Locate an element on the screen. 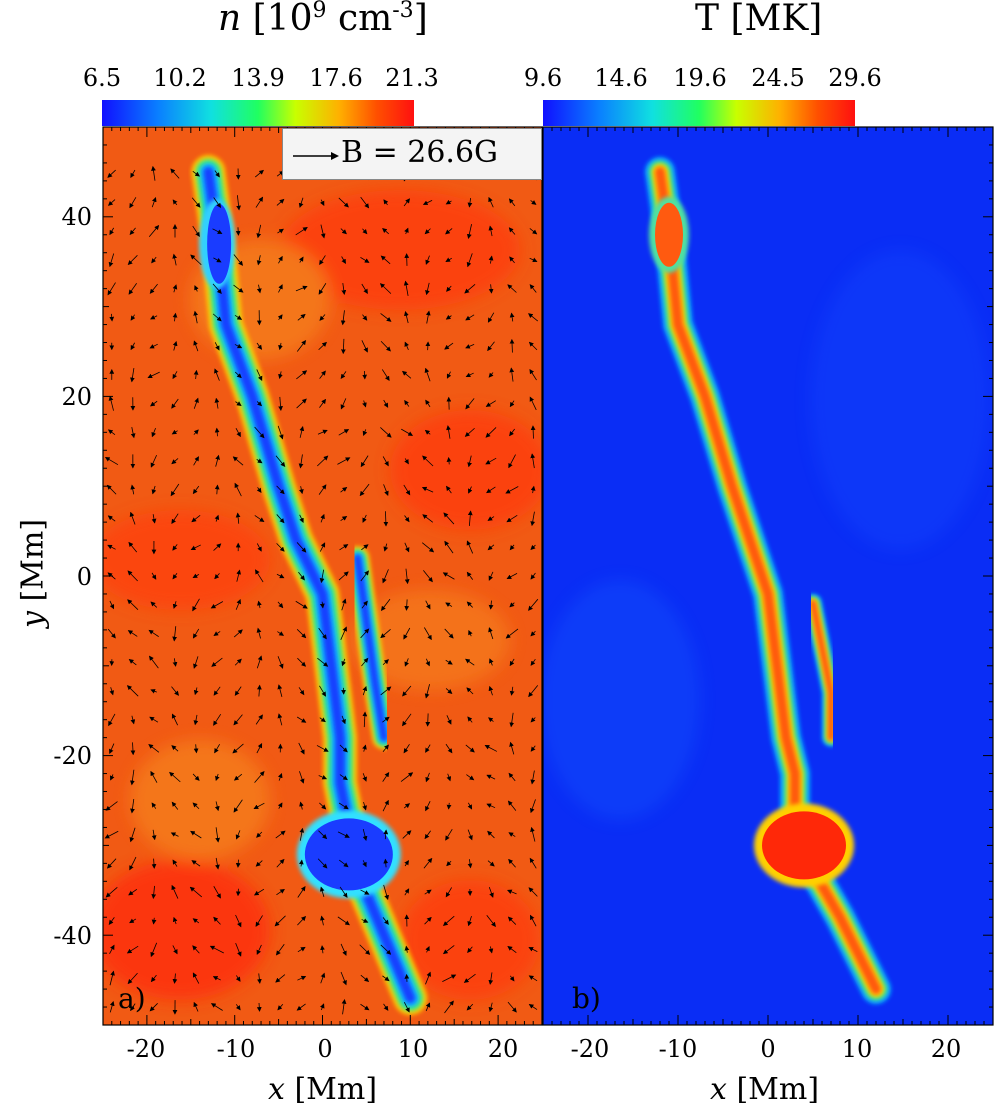 Image resolution: width=994 pixels, height=1111 pixels. colorbar-b-tick: 29.6 is located at coordinates (855, 78).